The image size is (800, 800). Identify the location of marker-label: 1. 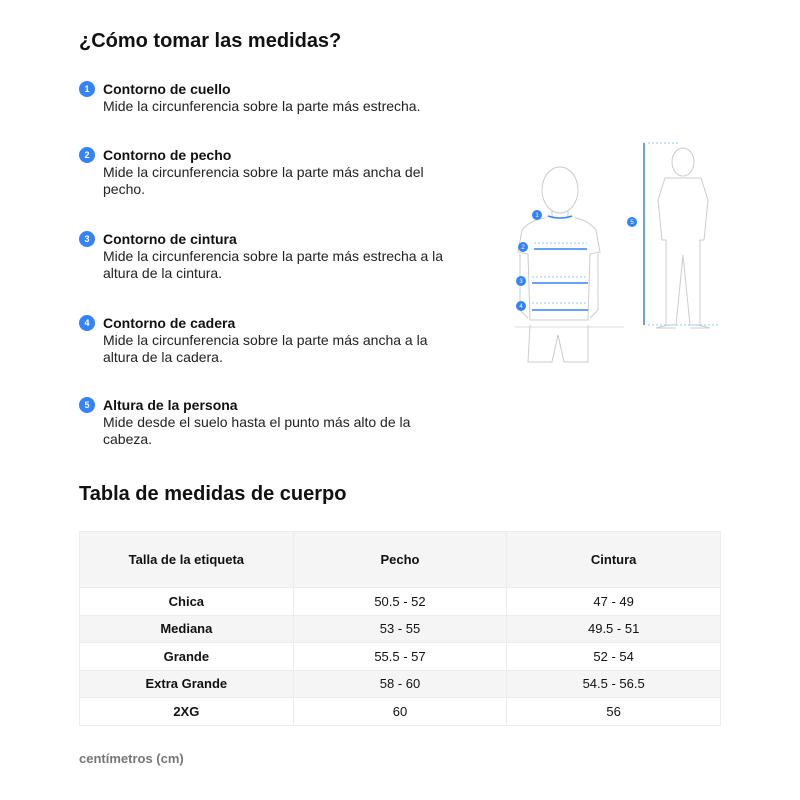
(537, 216).